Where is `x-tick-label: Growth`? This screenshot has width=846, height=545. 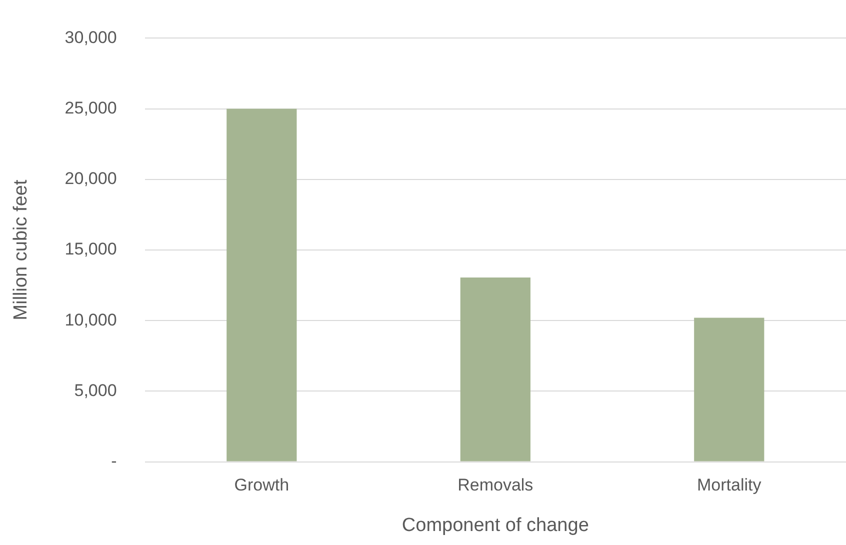 x-tick-label: Growth is located at coordinates (262, 485).